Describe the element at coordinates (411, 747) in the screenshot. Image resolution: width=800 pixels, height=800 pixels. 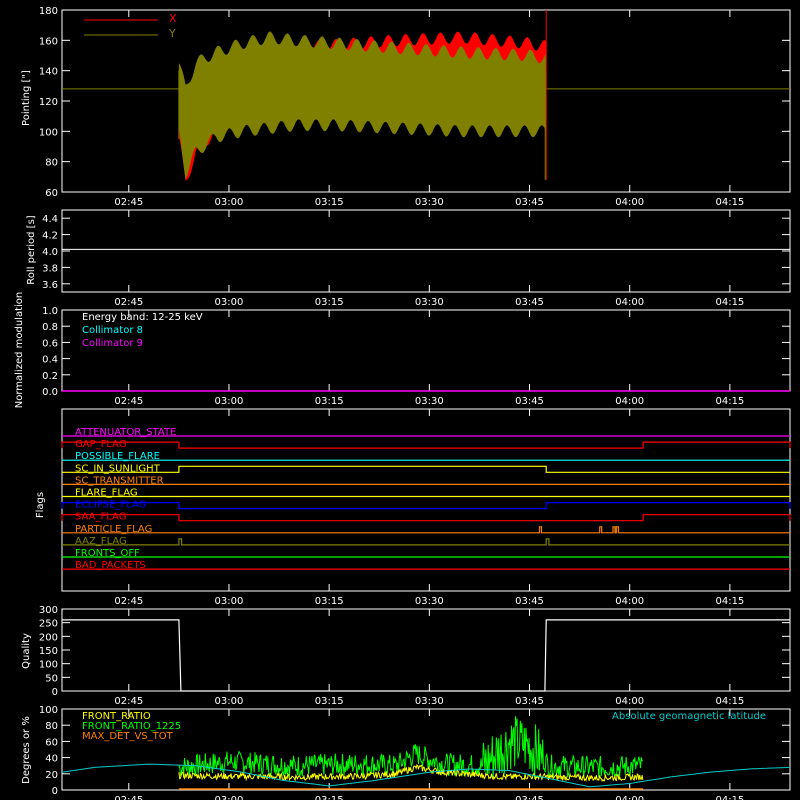
I see `front-ratio-1225-line` at that location.